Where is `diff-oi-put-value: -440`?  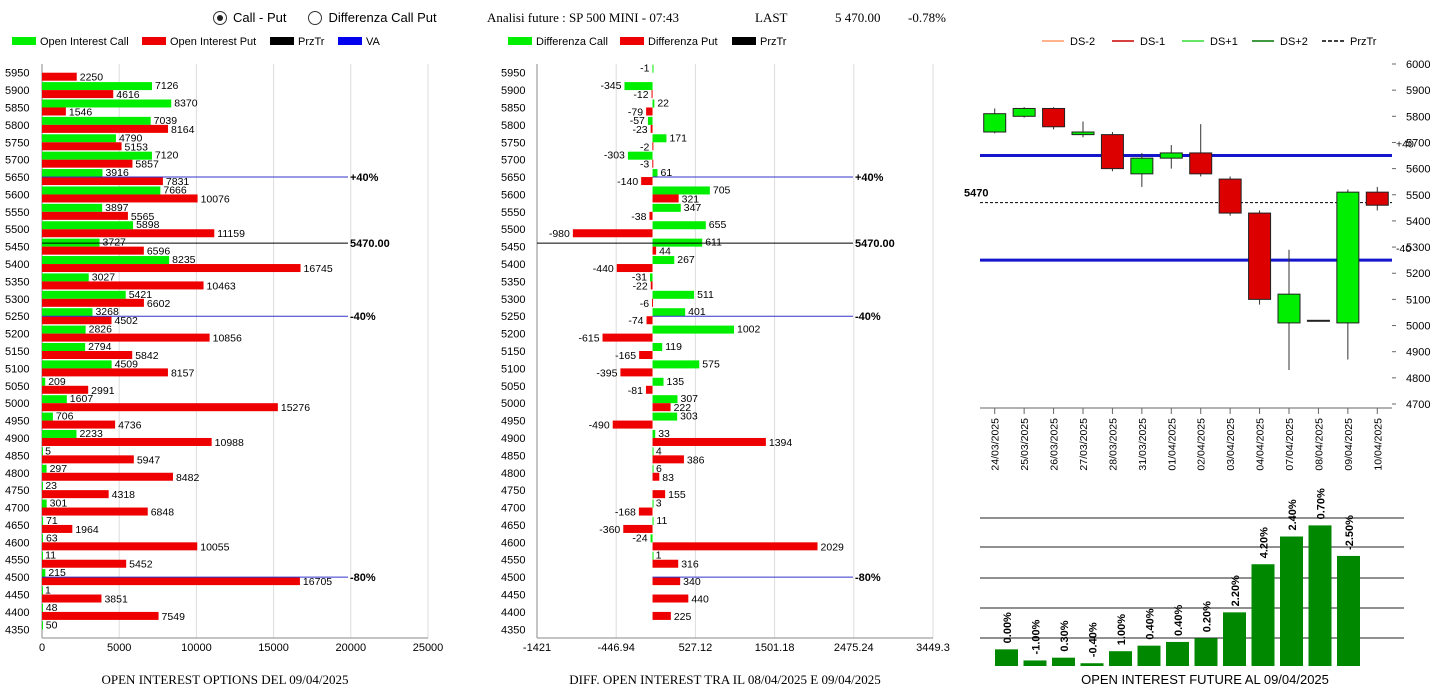
diff-oi-put-value: -440 is located at coordinates (603, 269).